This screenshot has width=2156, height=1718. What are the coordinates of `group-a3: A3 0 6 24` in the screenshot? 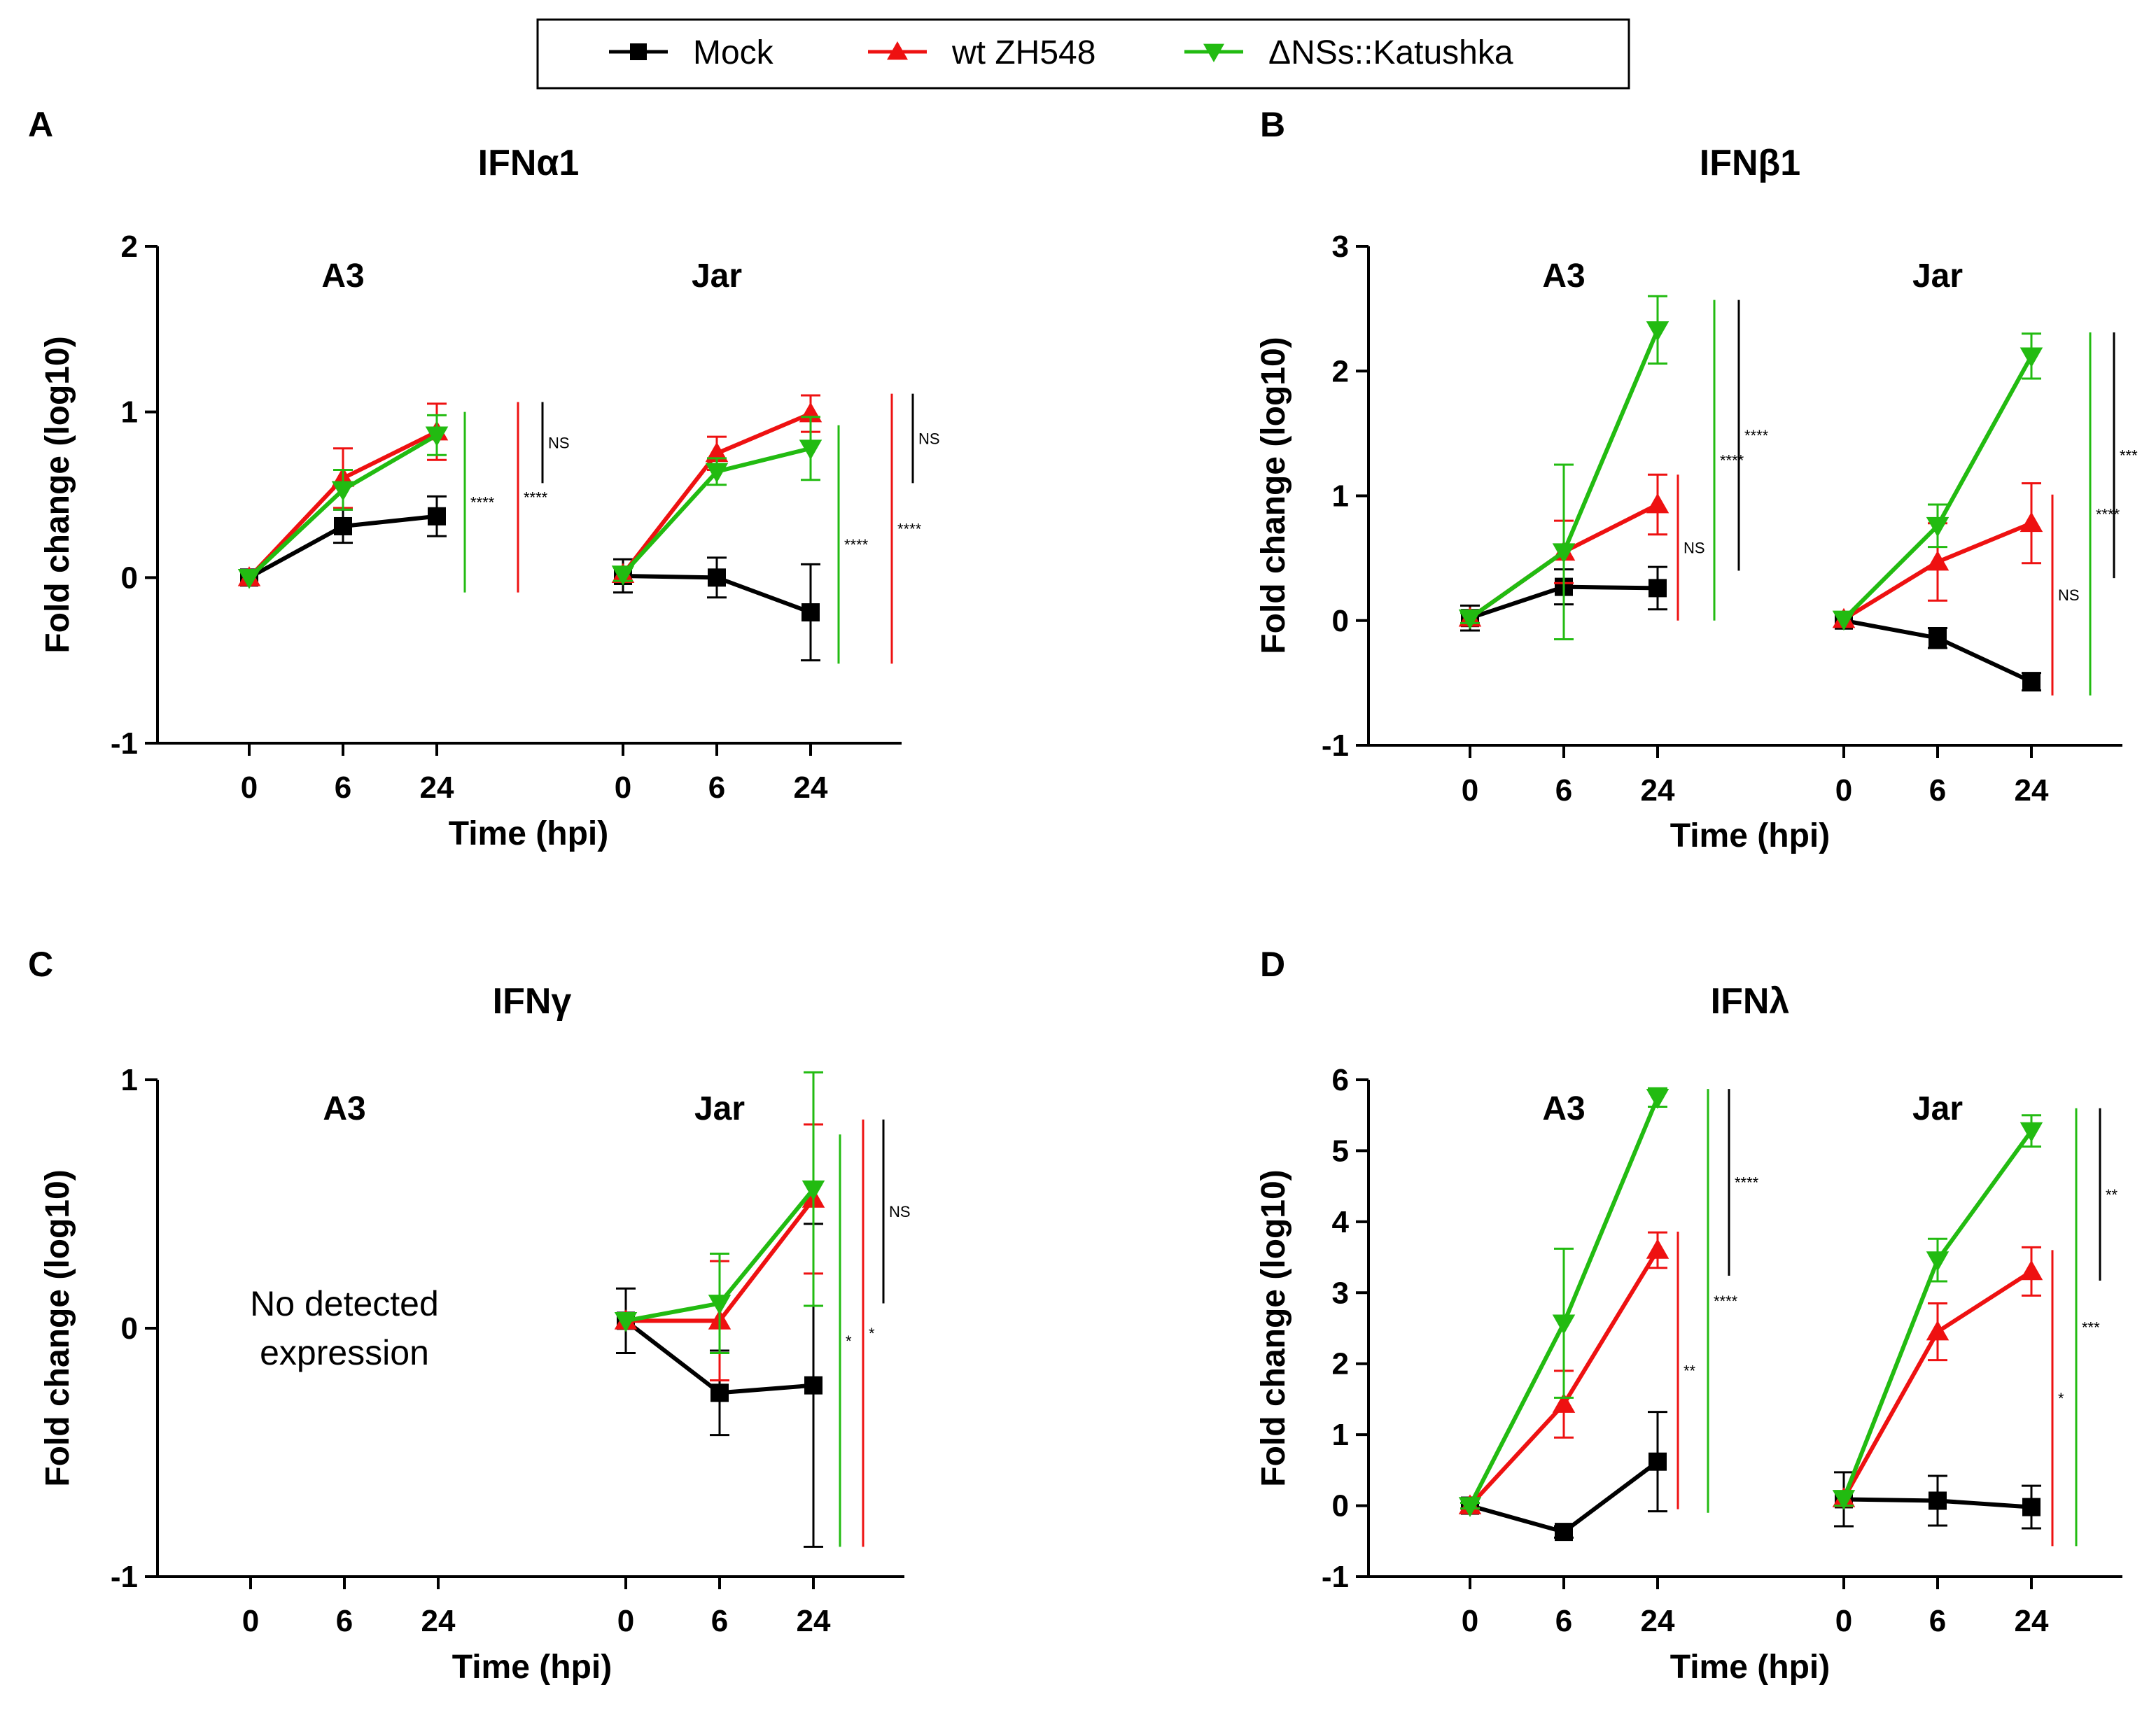 It's located at (349, 1364).